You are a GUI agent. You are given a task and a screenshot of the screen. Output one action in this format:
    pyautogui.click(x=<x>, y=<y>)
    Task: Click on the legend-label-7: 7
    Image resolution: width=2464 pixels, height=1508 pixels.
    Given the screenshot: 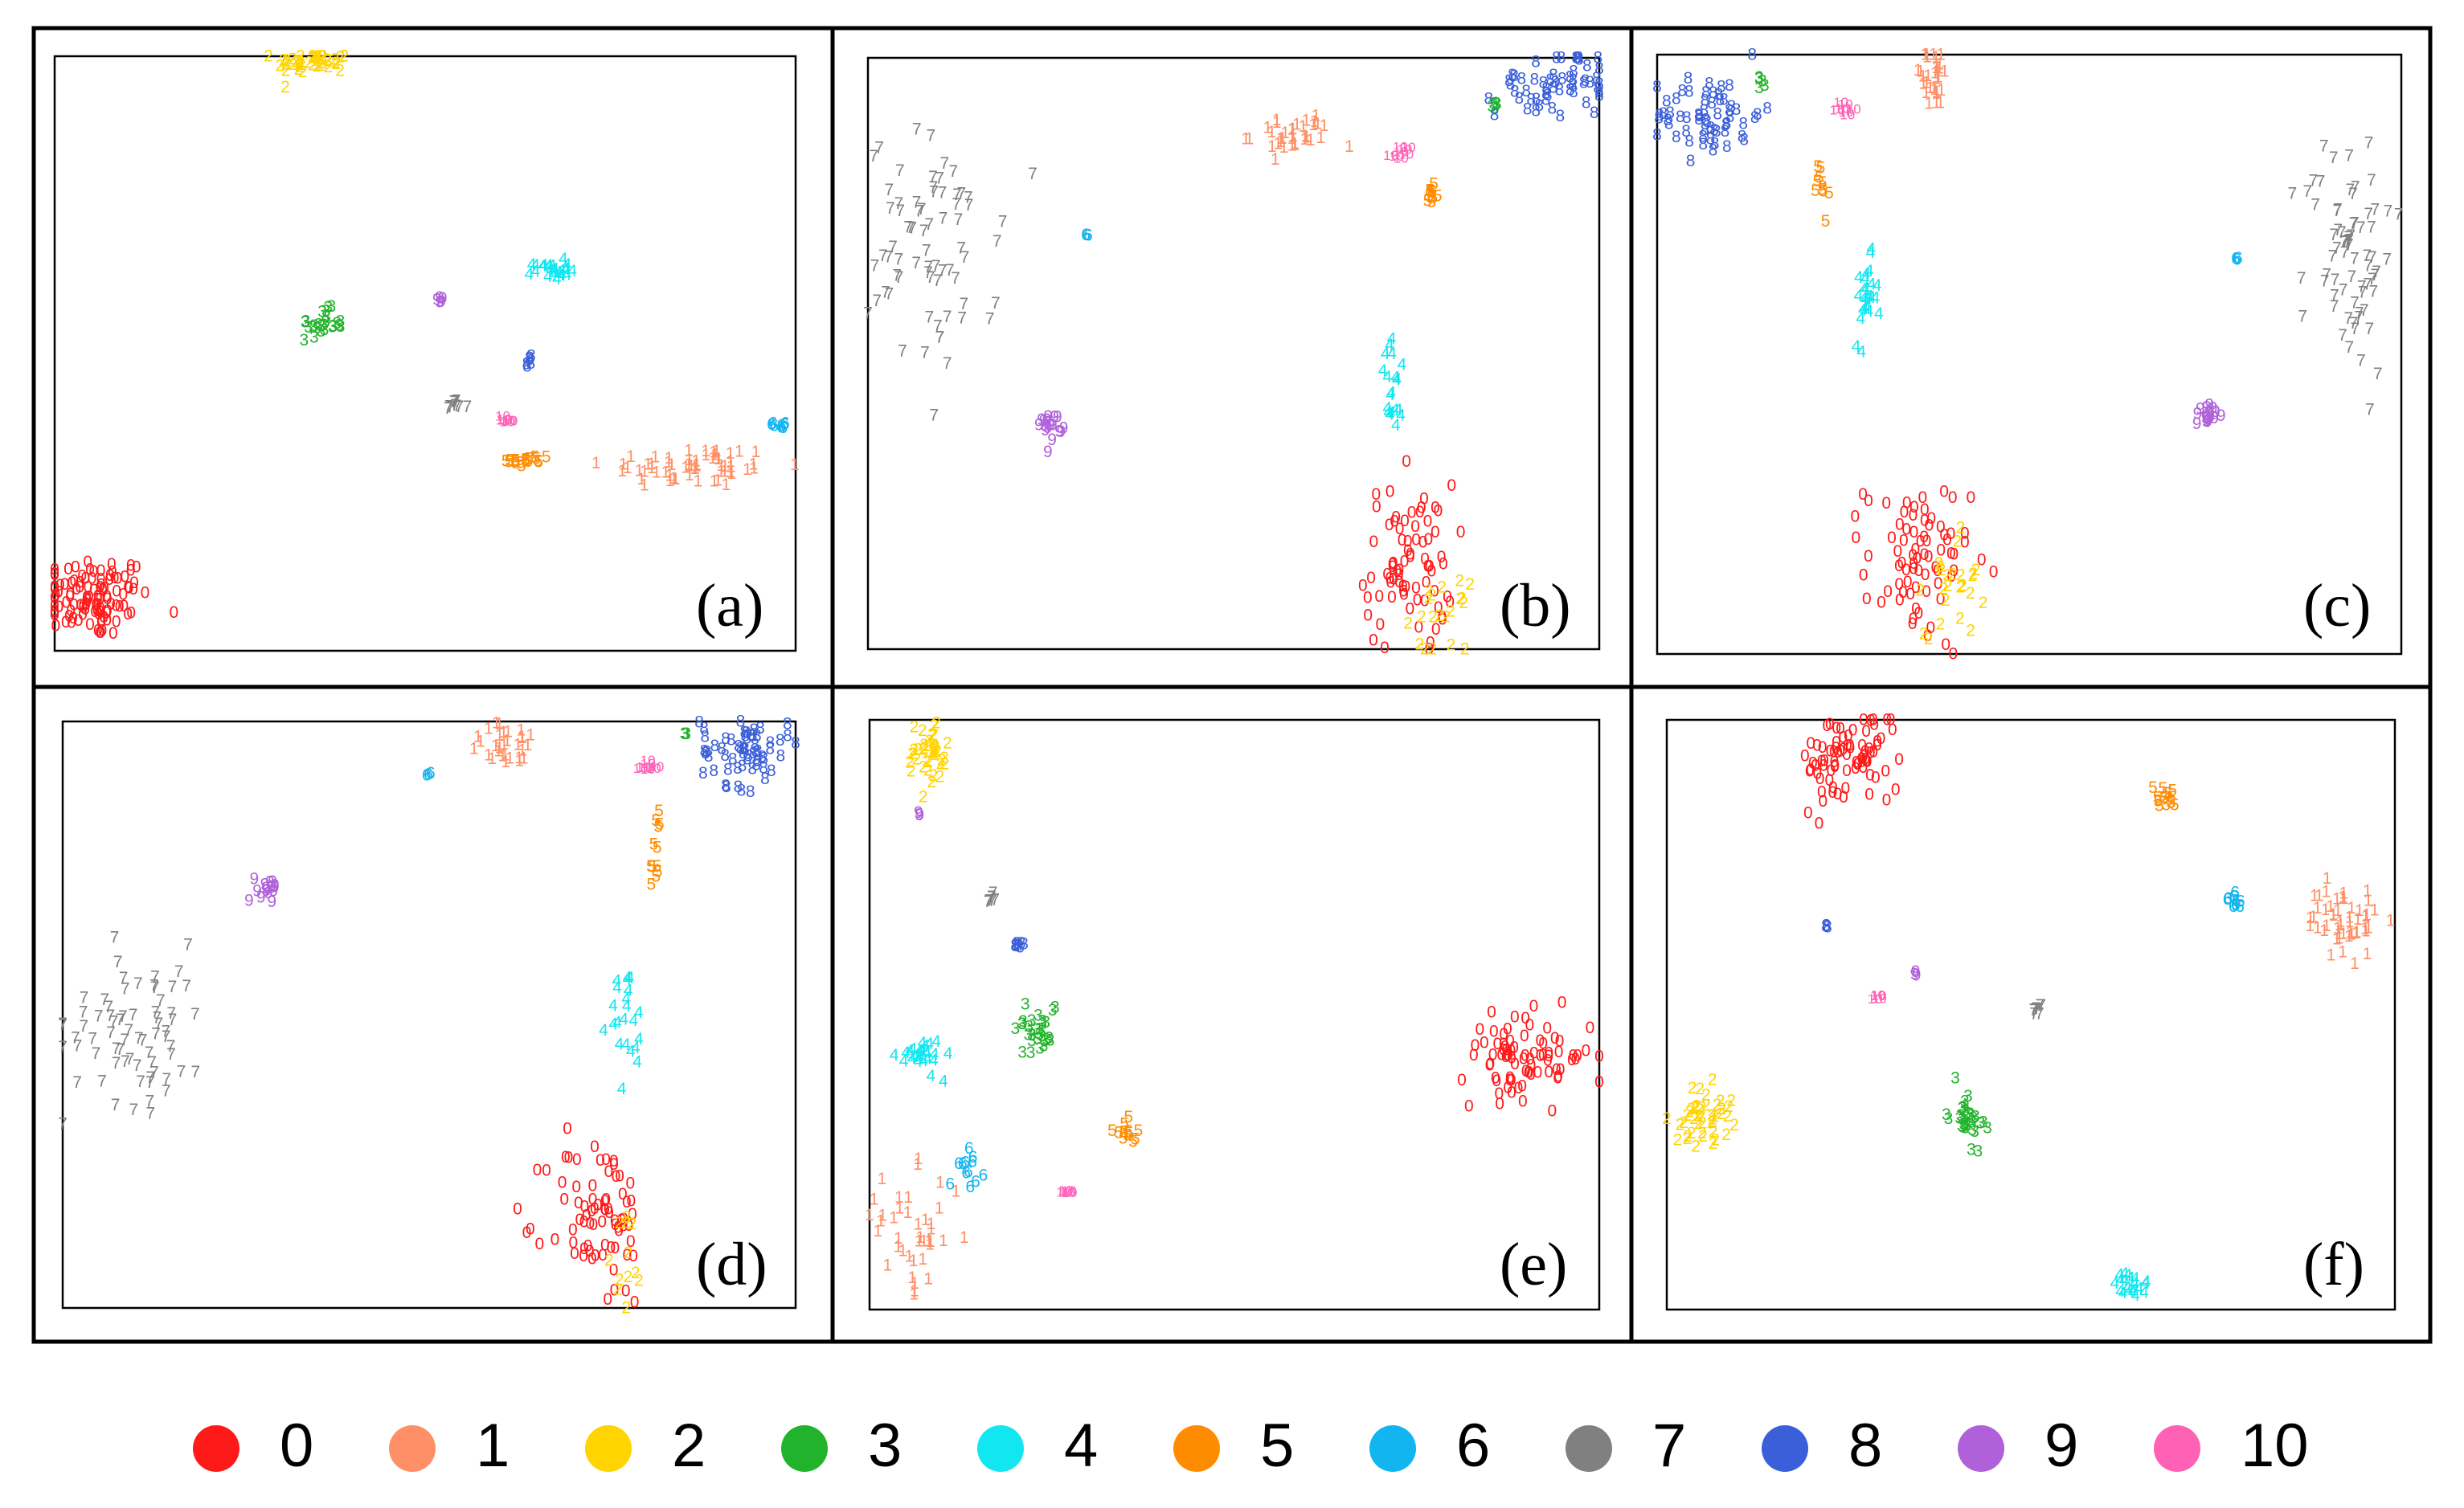 What is the action you would take?
    pyautogui.click(x=1669, y=1446)
    